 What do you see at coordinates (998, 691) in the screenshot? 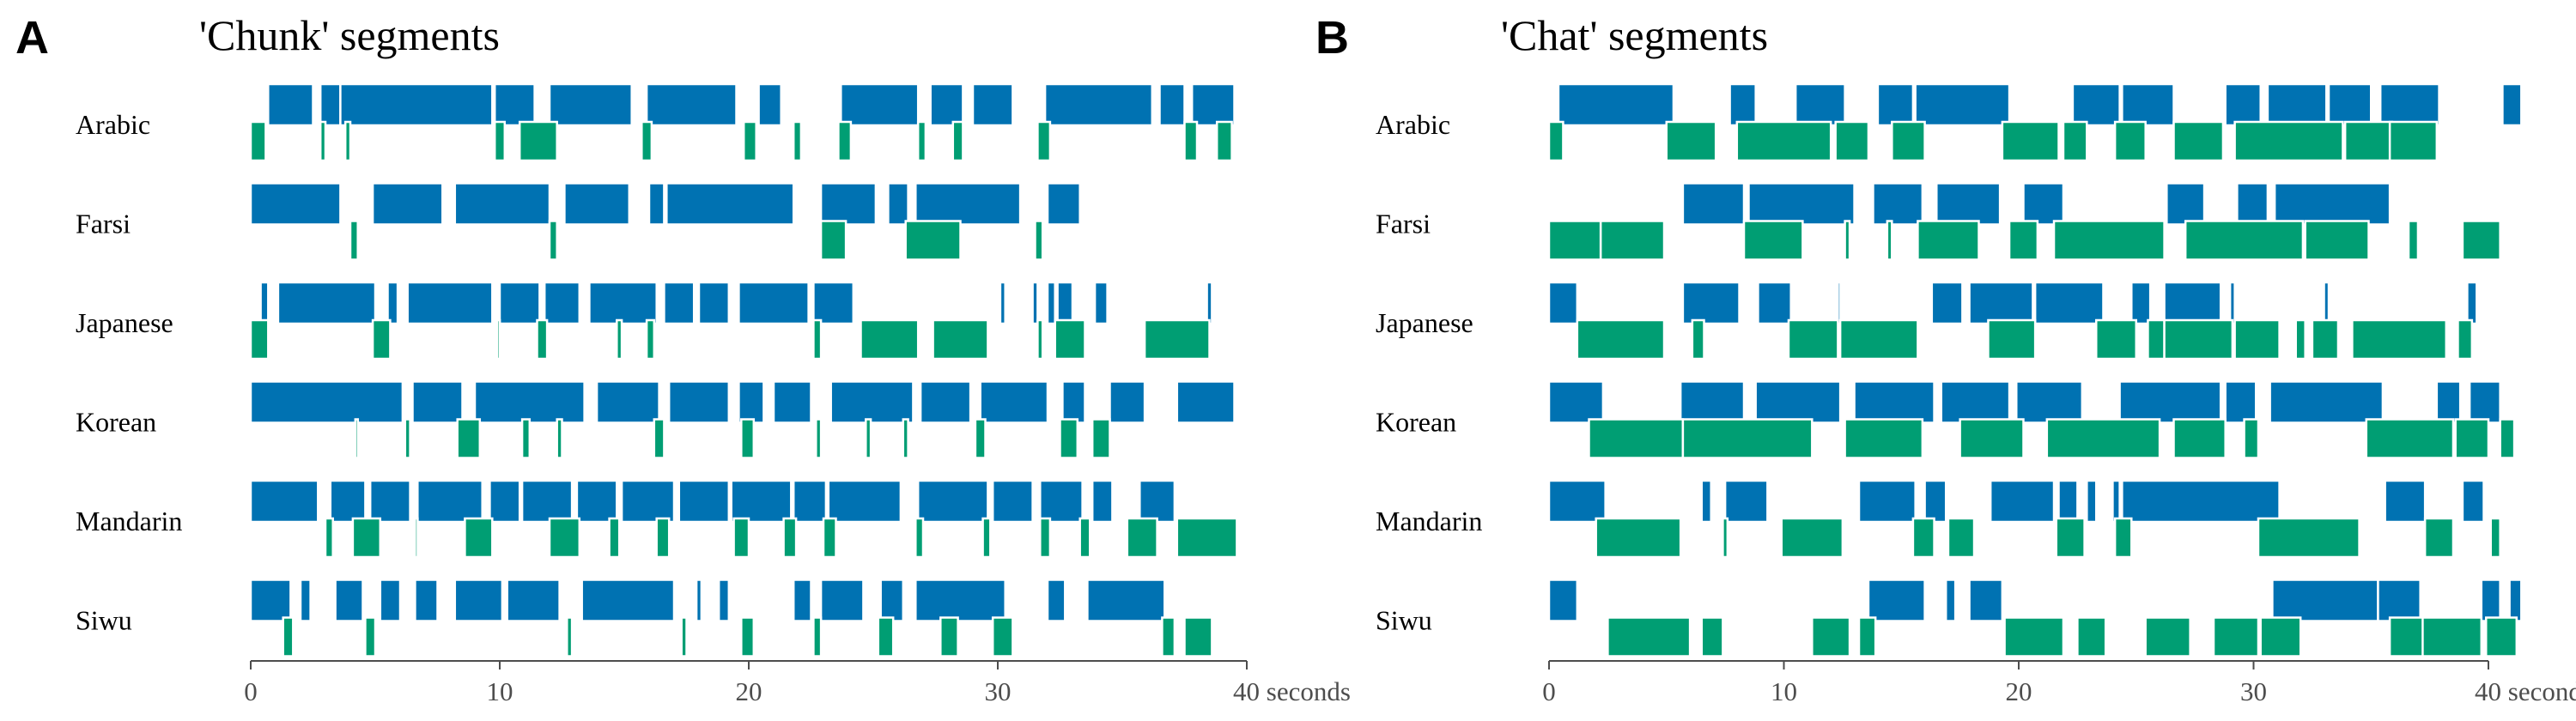
I see `x-tick-label: 30` at bounding box center [998, 691].